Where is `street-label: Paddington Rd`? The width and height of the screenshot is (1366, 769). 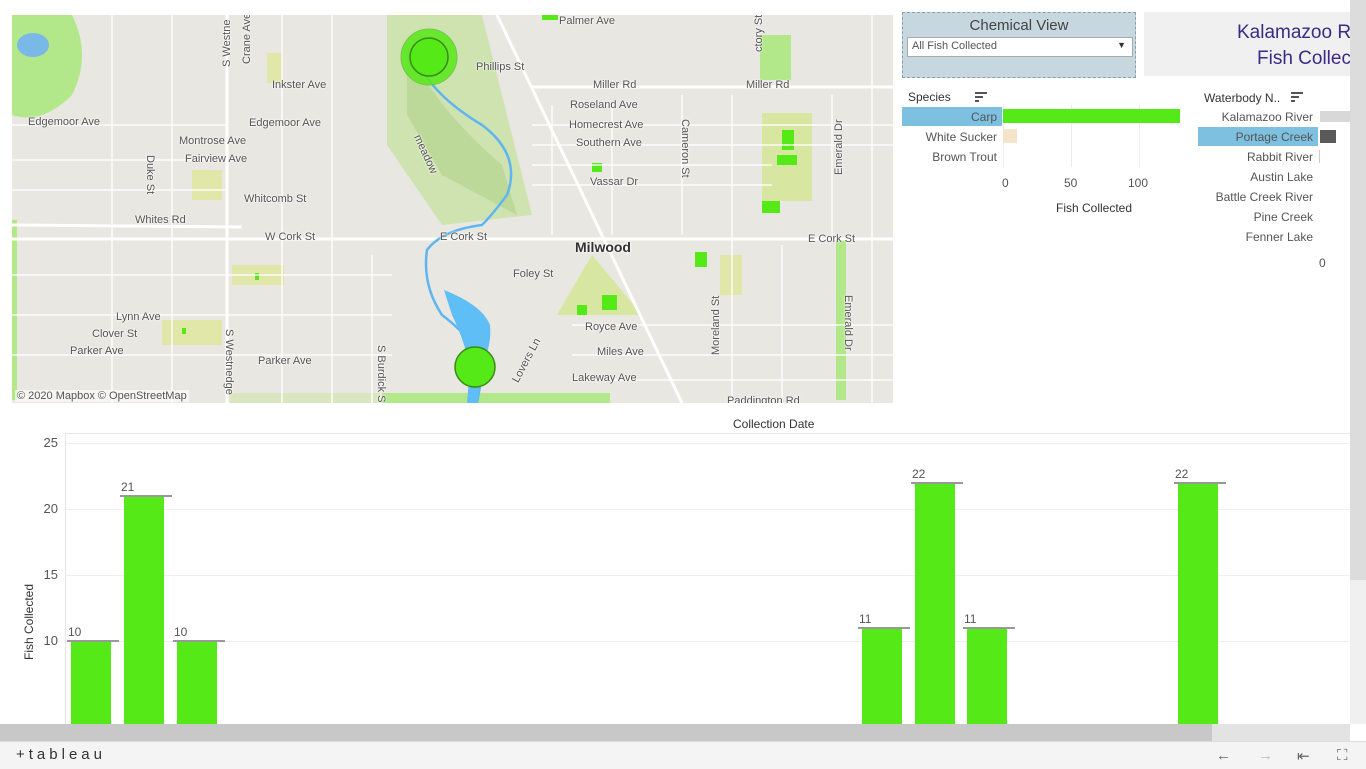
street-label: Paddington Rd is located at coordinates (763, 399).